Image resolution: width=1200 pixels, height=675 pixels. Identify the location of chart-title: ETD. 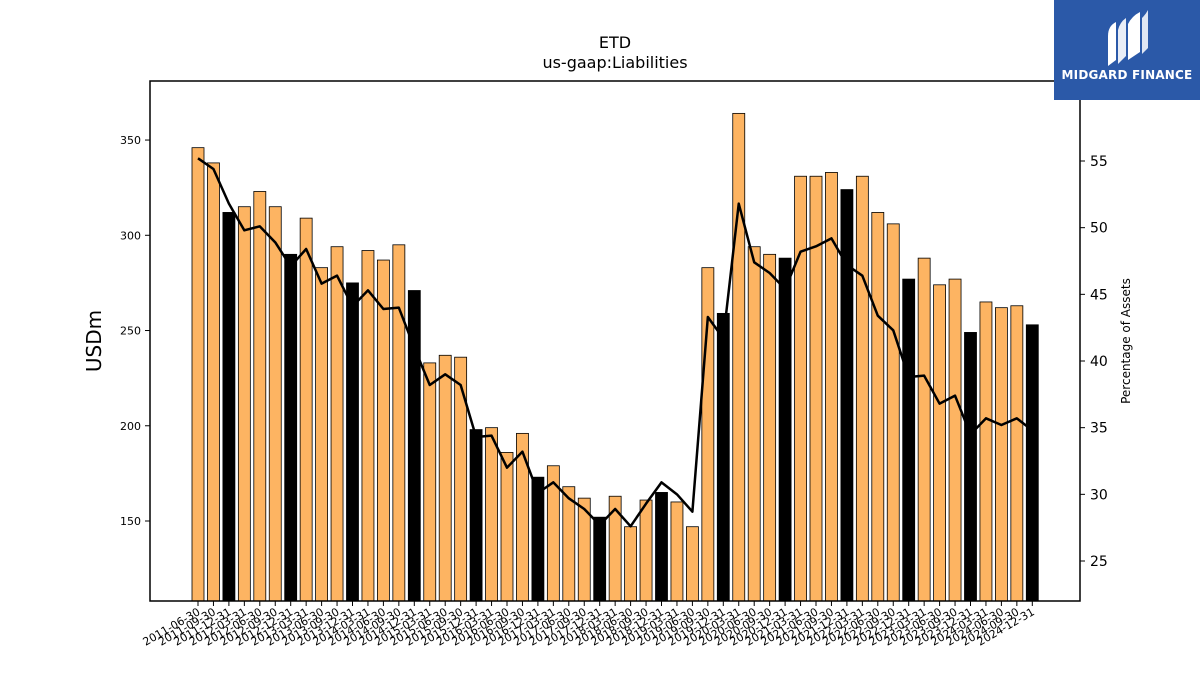
(615, 42).